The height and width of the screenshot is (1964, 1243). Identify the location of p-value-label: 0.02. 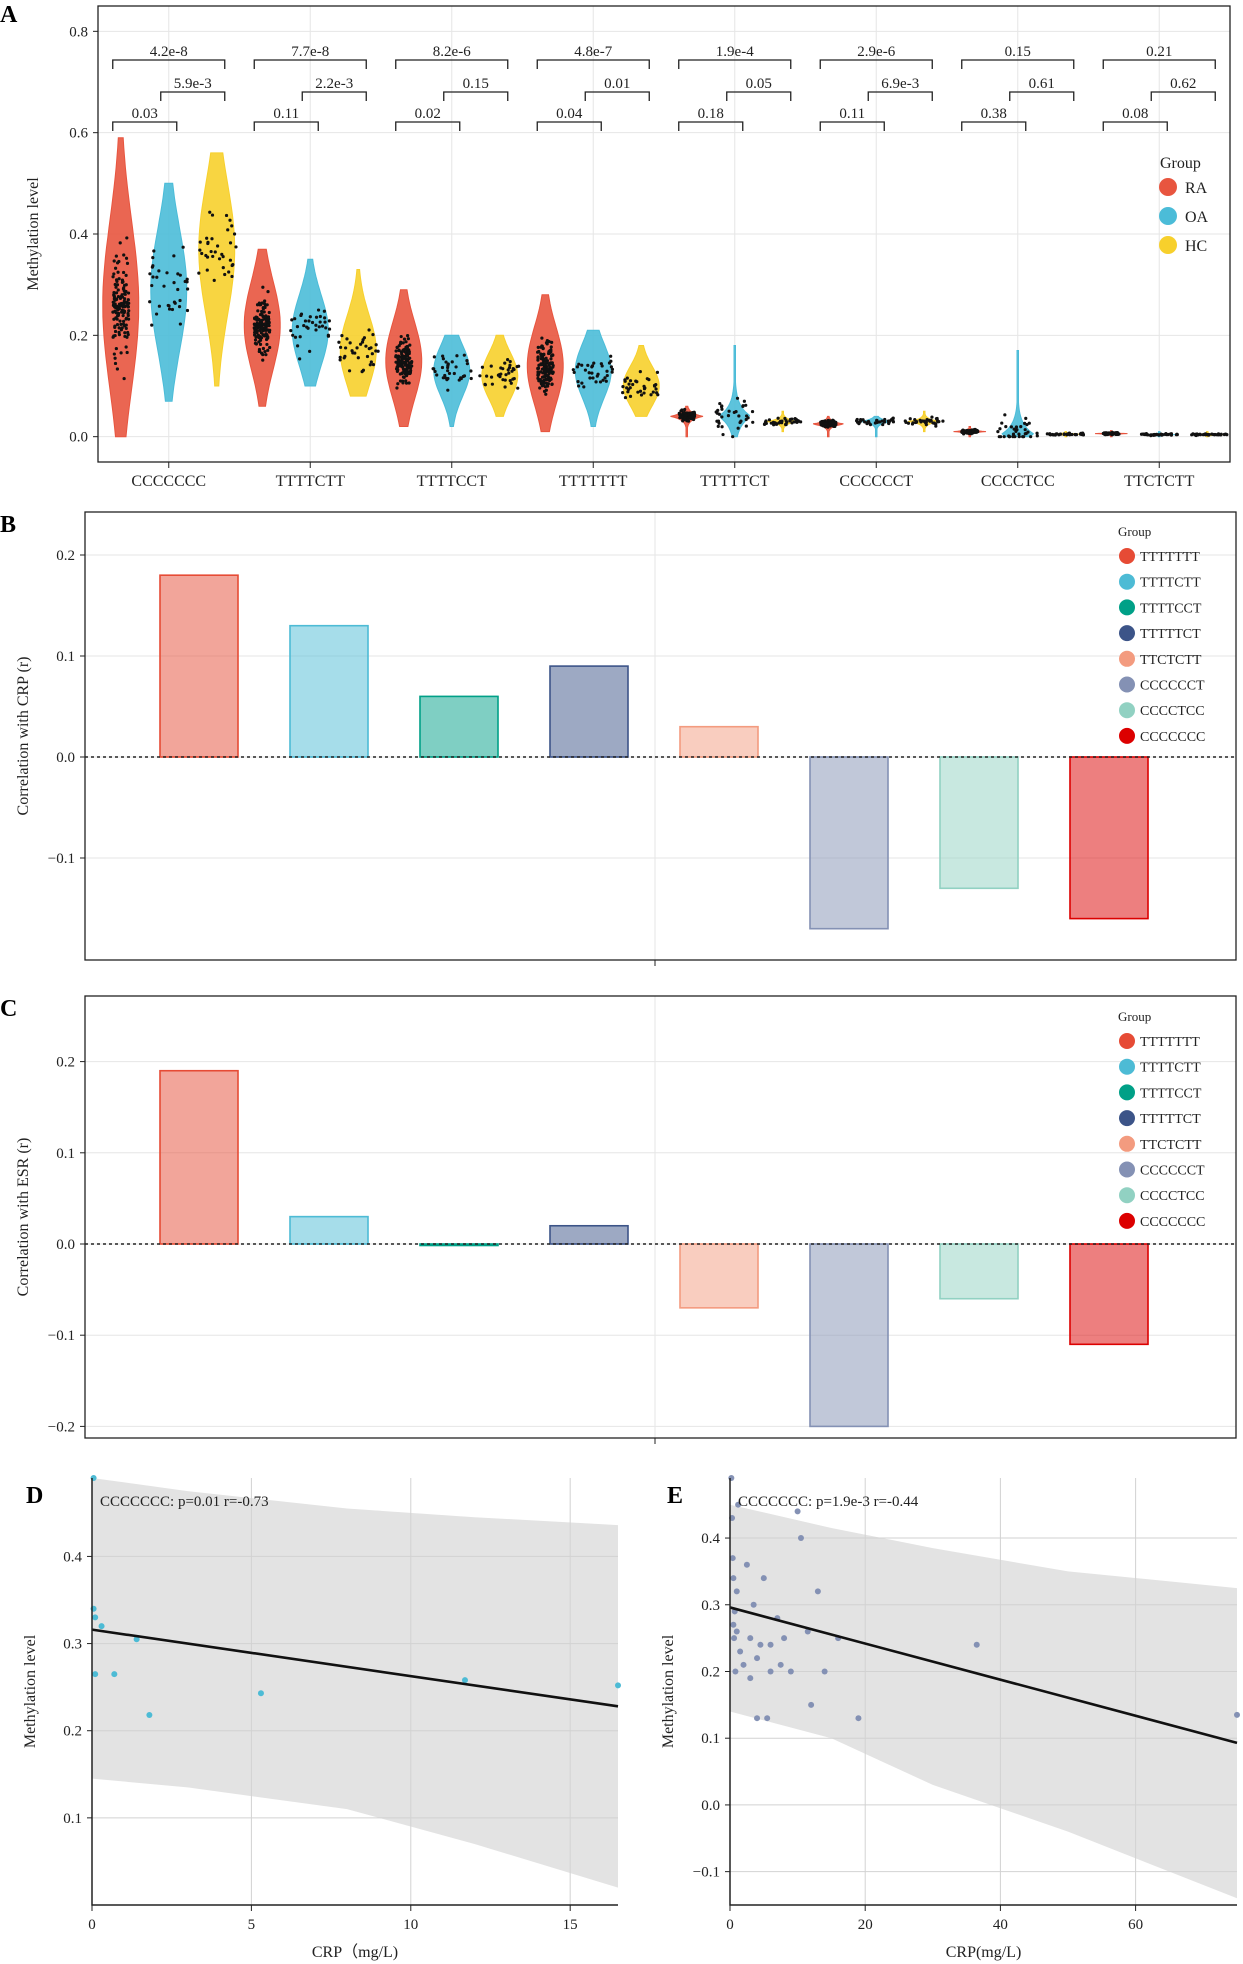
(428, 114).